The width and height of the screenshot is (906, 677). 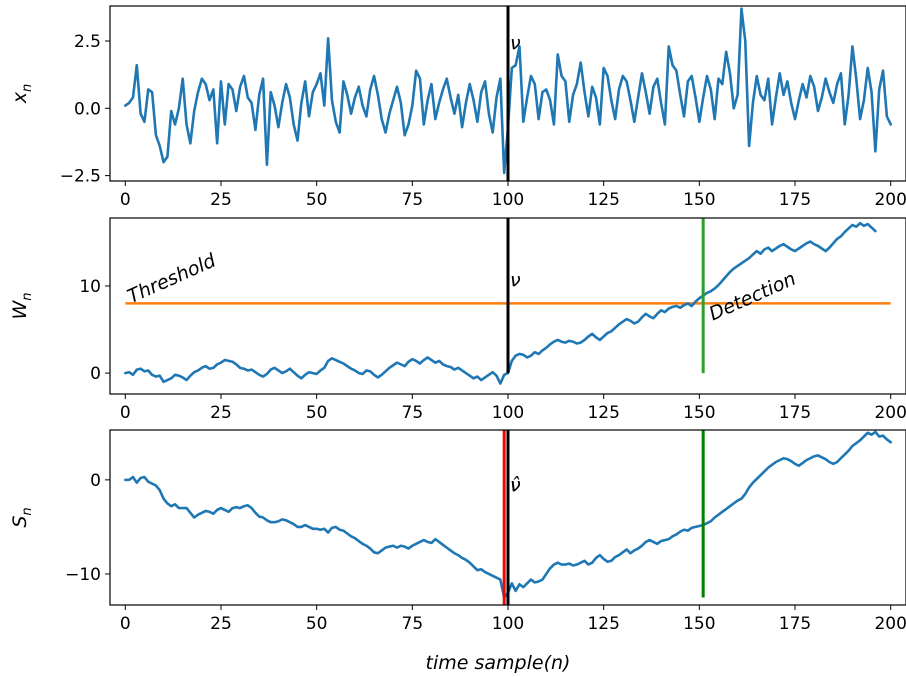 I want to click on annotation-2: ν̂, so click(x=515, y=485).